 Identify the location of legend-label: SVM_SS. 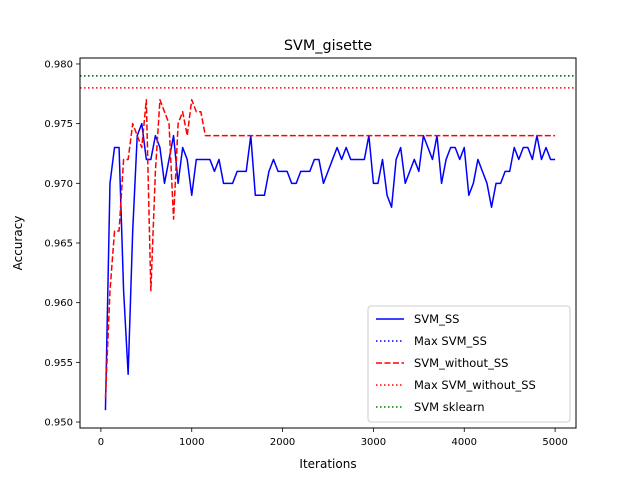
(436, 319).